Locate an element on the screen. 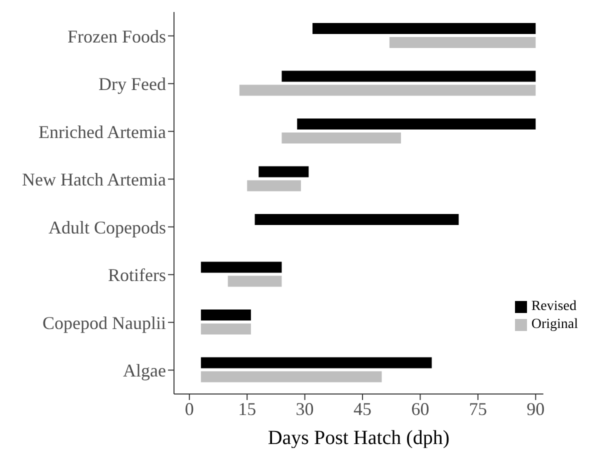 This screenshot has width=608, height=456. x-tick-label: 75 is located at coordinates (477, 408).